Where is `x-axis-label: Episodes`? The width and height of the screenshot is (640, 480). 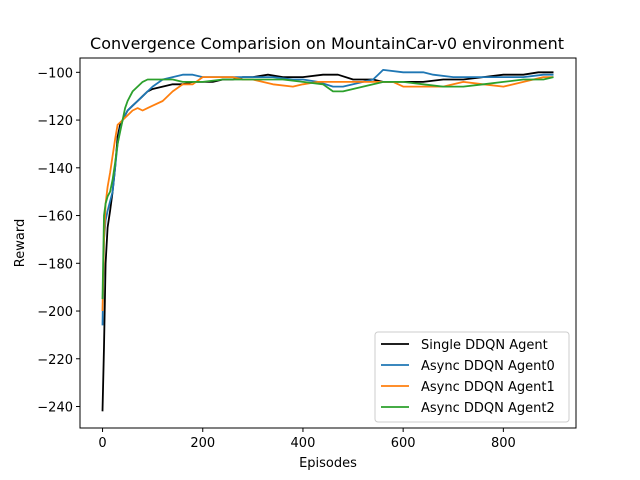 x-axis-label: Episodes is located at coordinates (328, 463).